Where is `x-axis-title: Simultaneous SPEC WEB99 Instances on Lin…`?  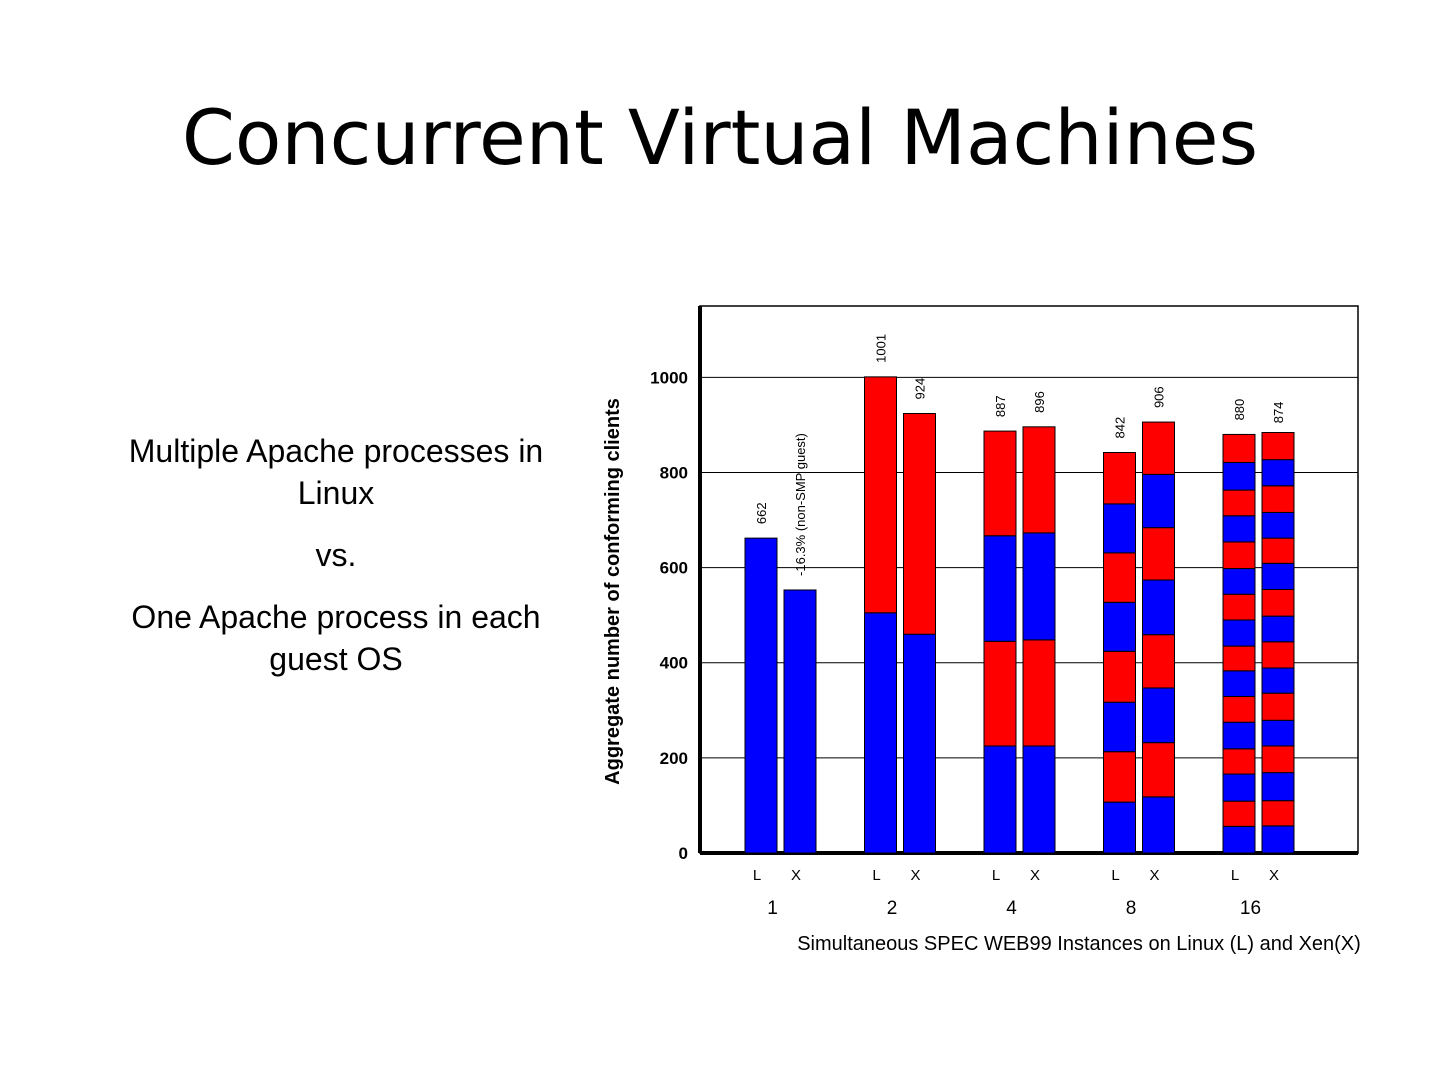 x-axis-title: Simultaneous SPEC WEB99 Instances on Lin… is located at coordinates (1079, 944).